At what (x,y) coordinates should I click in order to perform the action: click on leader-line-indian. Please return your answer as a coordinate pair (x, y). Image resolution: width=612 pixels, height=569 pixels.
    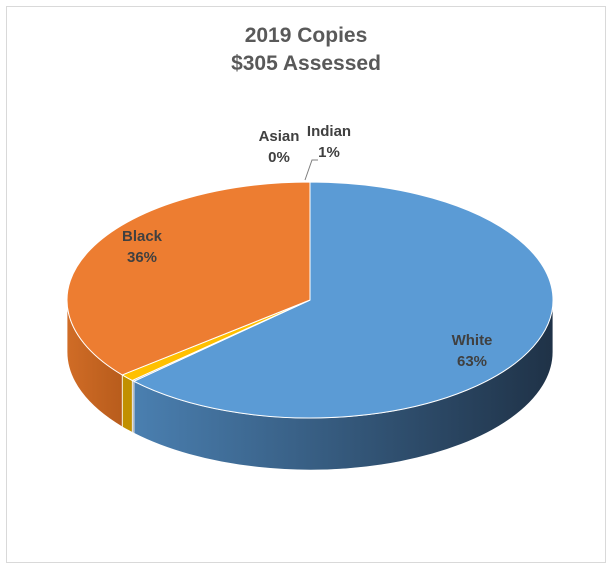
    Looking at the image, I should click on (311, 170).